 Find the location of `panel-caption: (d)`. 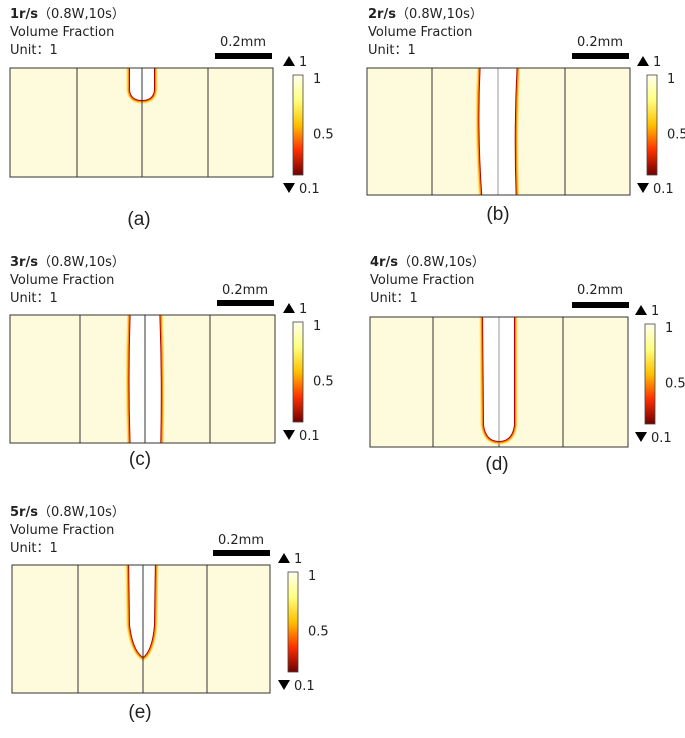

panel-caption: (d) is located at coordinates (496, 464).